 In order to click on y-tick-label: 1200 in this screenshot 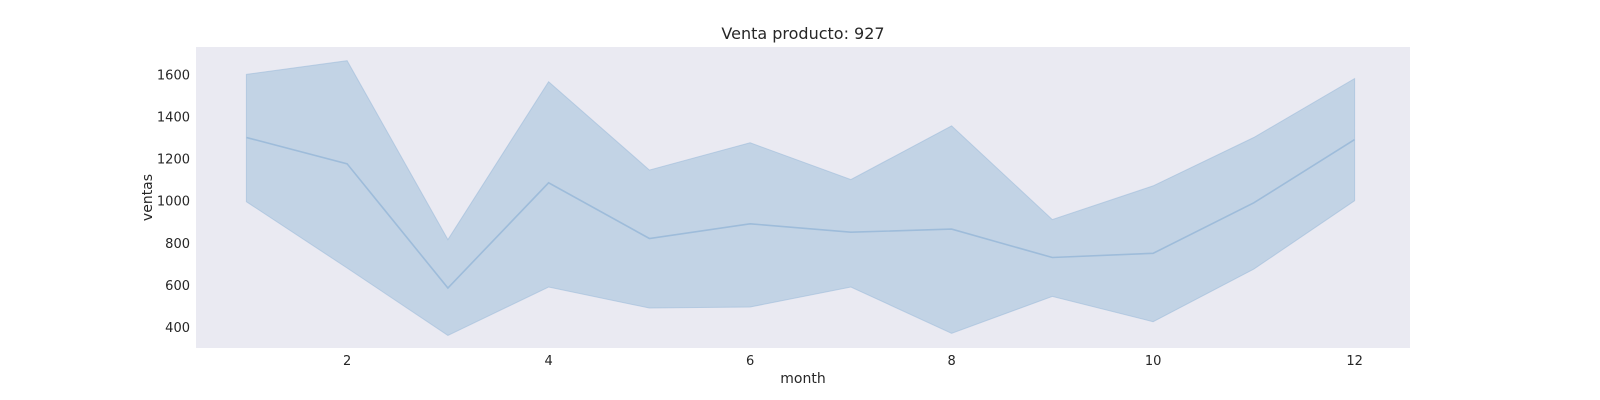, I will do `click(173, 160)`.